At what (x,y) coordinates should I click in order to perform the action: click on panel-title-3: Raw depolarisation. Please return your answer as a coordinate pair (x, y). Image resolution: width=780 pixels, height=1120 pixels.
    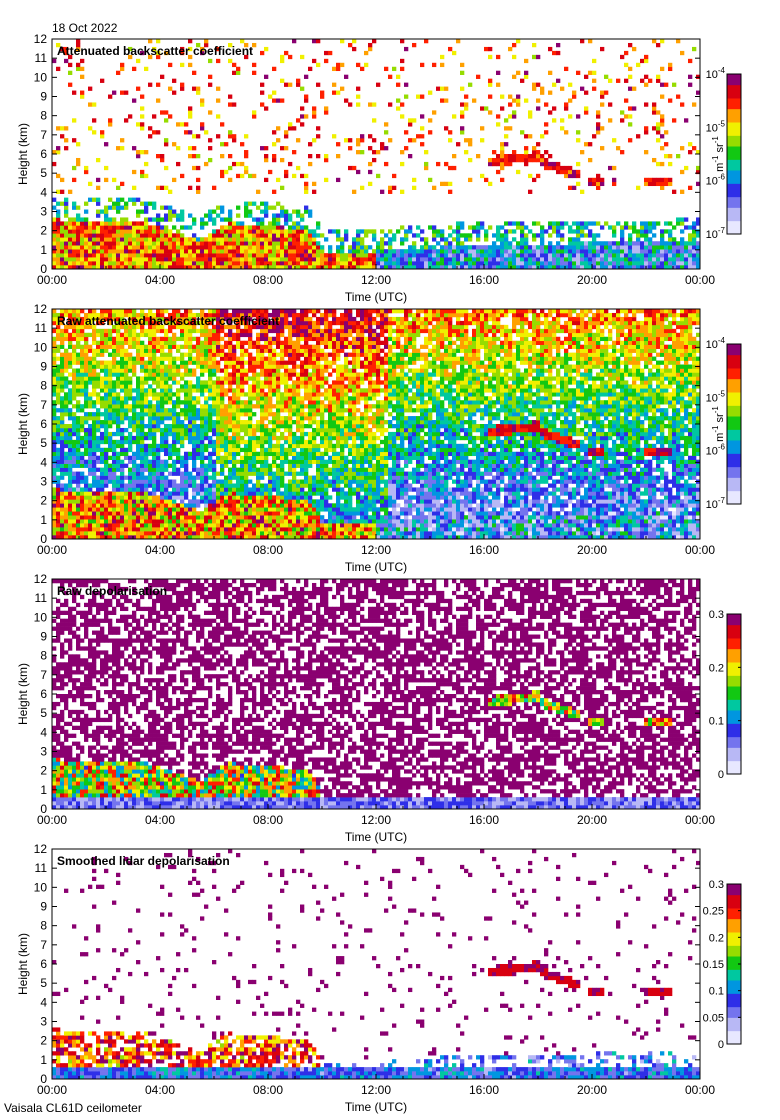
    Looking at the image, I should click on (112, 591).